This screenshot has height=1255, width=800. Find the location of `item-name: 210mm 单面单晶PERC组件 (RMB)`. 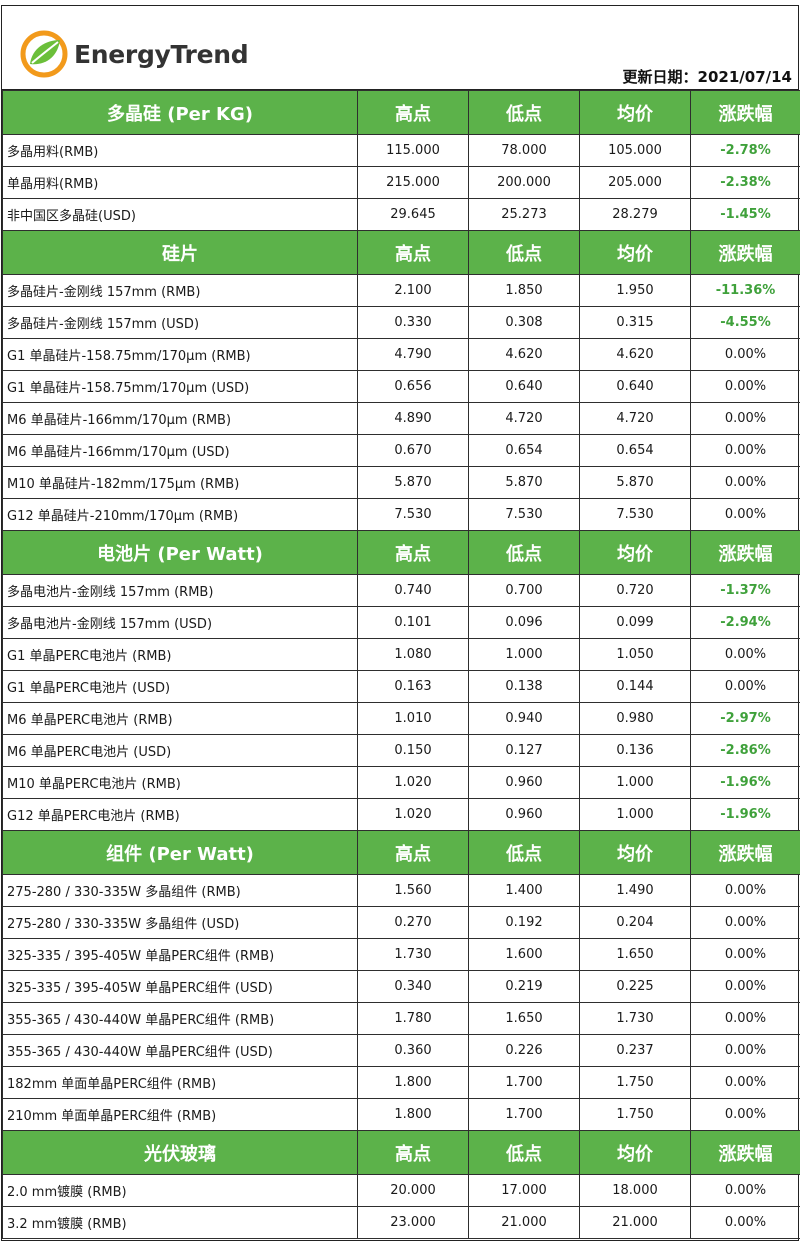

item-name: 210mm 单面单晶PERC组件 (RMB) is located at coordinates (180, 1115).